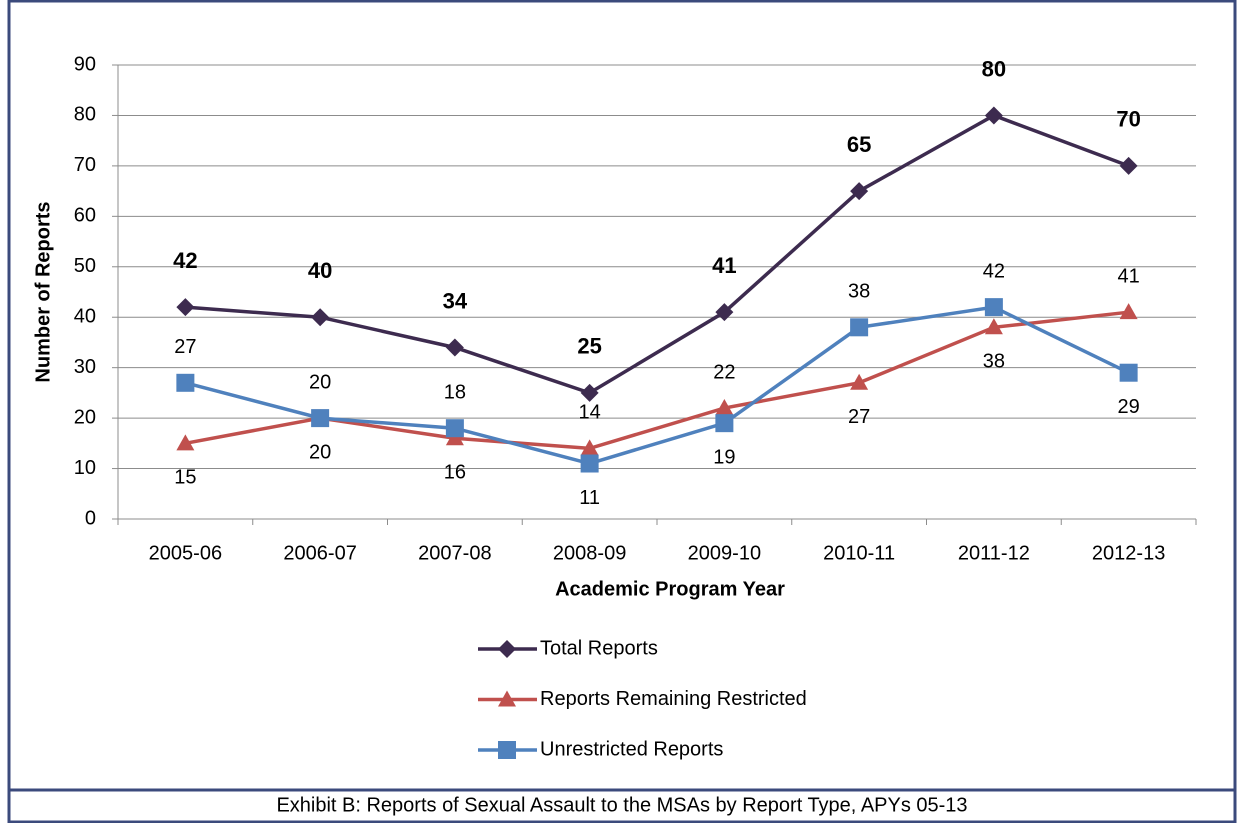 The image size is (1240, 823). I want to click on y-tick-label: 80, so click(85, 115).